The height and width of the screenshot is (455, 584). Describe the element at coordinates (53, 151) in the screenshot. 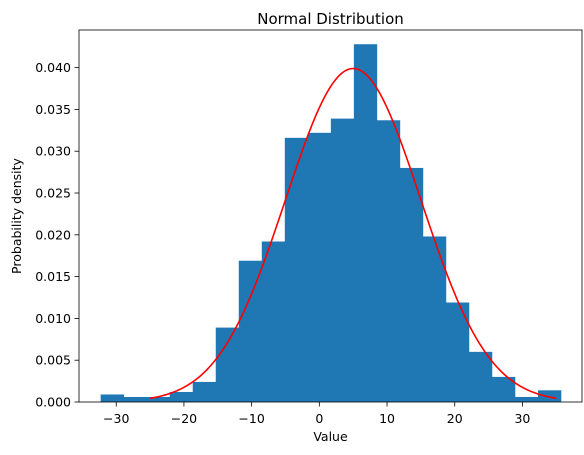

I see `y-tick-label: 0.030` at that location.